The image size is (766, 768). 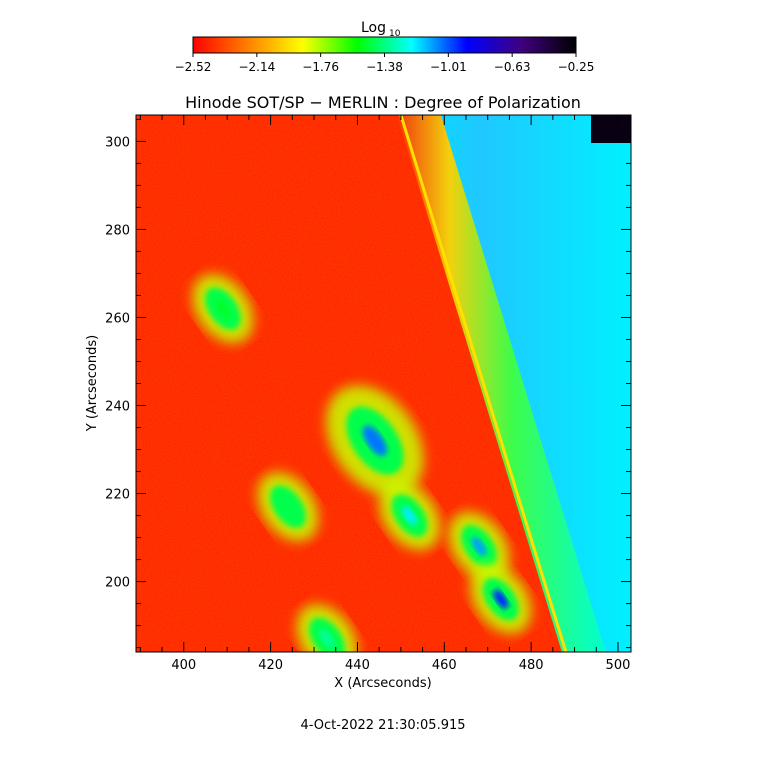 I want to click on colorbar-label: Log, so click(x=373, y=28).